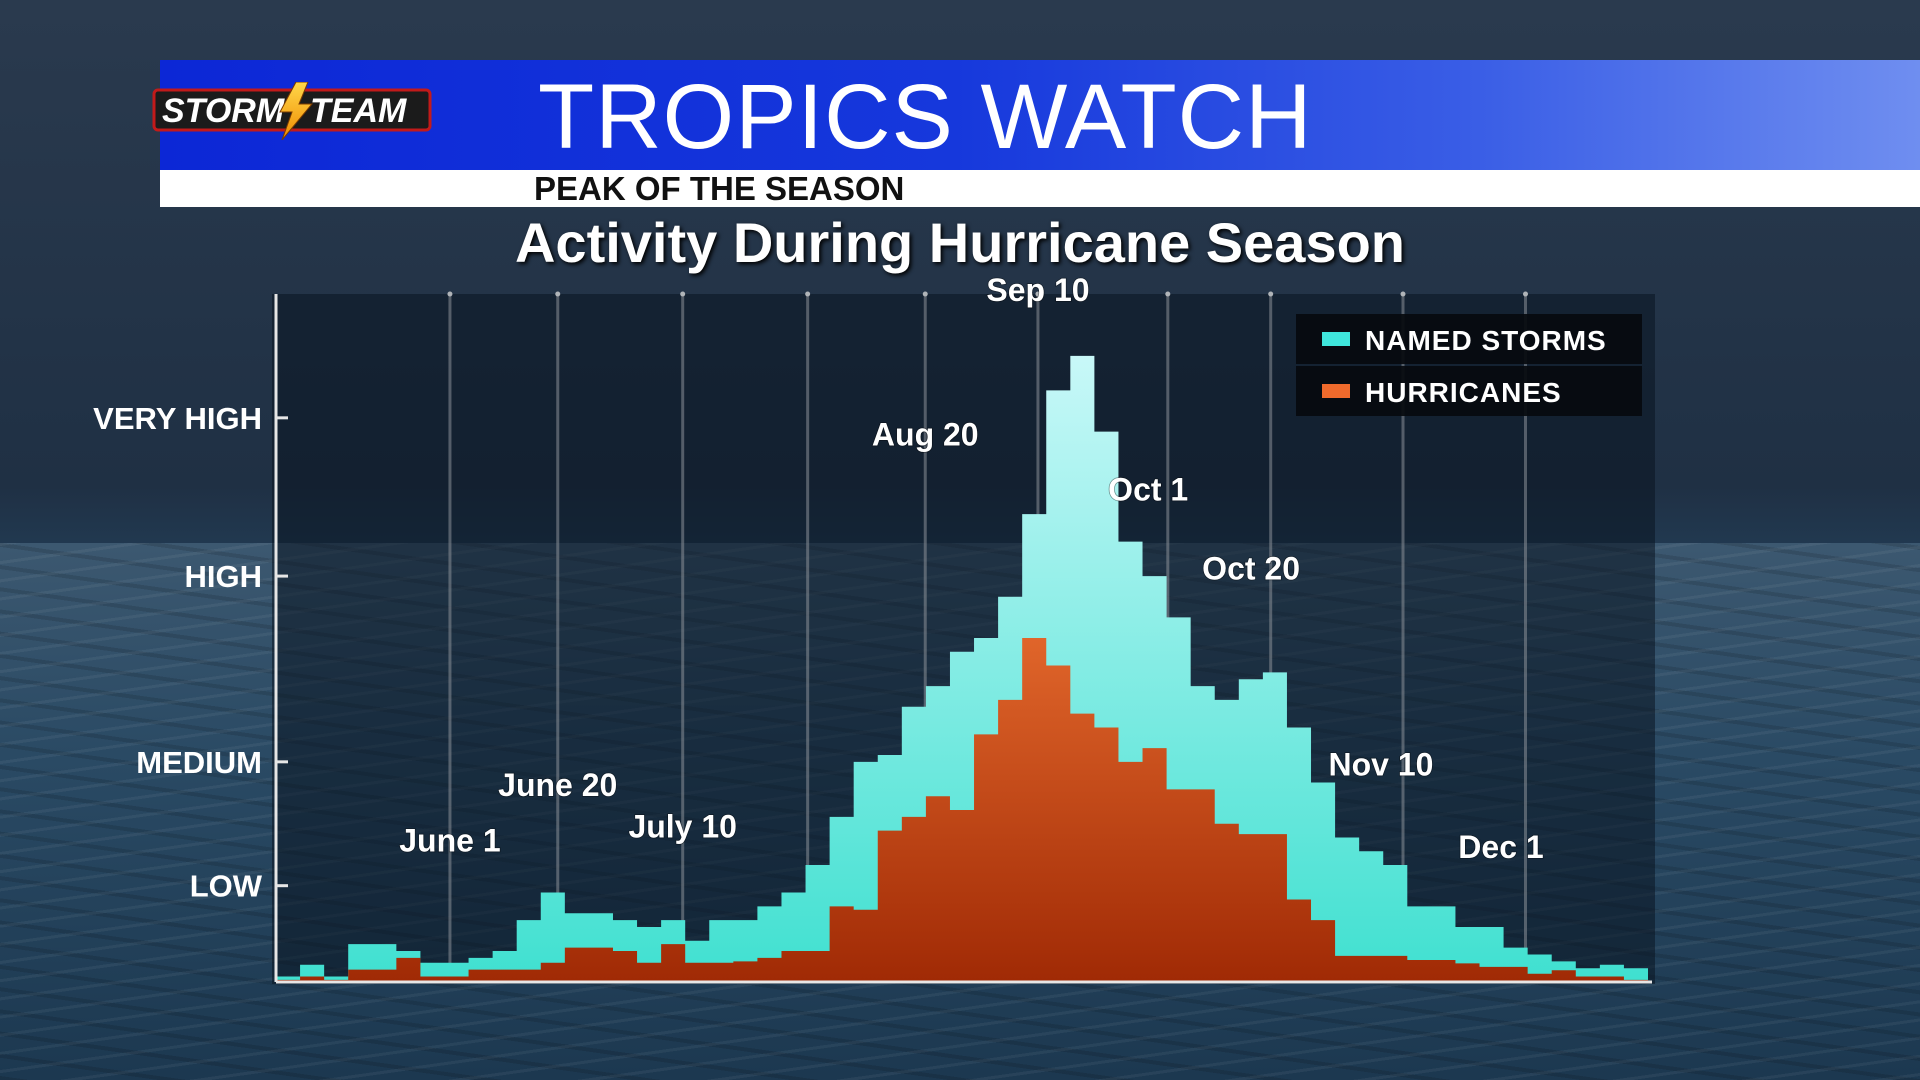 This screenshot has width=1920, height=1080. I want to click on date-label: July 10, so click(682, 827).